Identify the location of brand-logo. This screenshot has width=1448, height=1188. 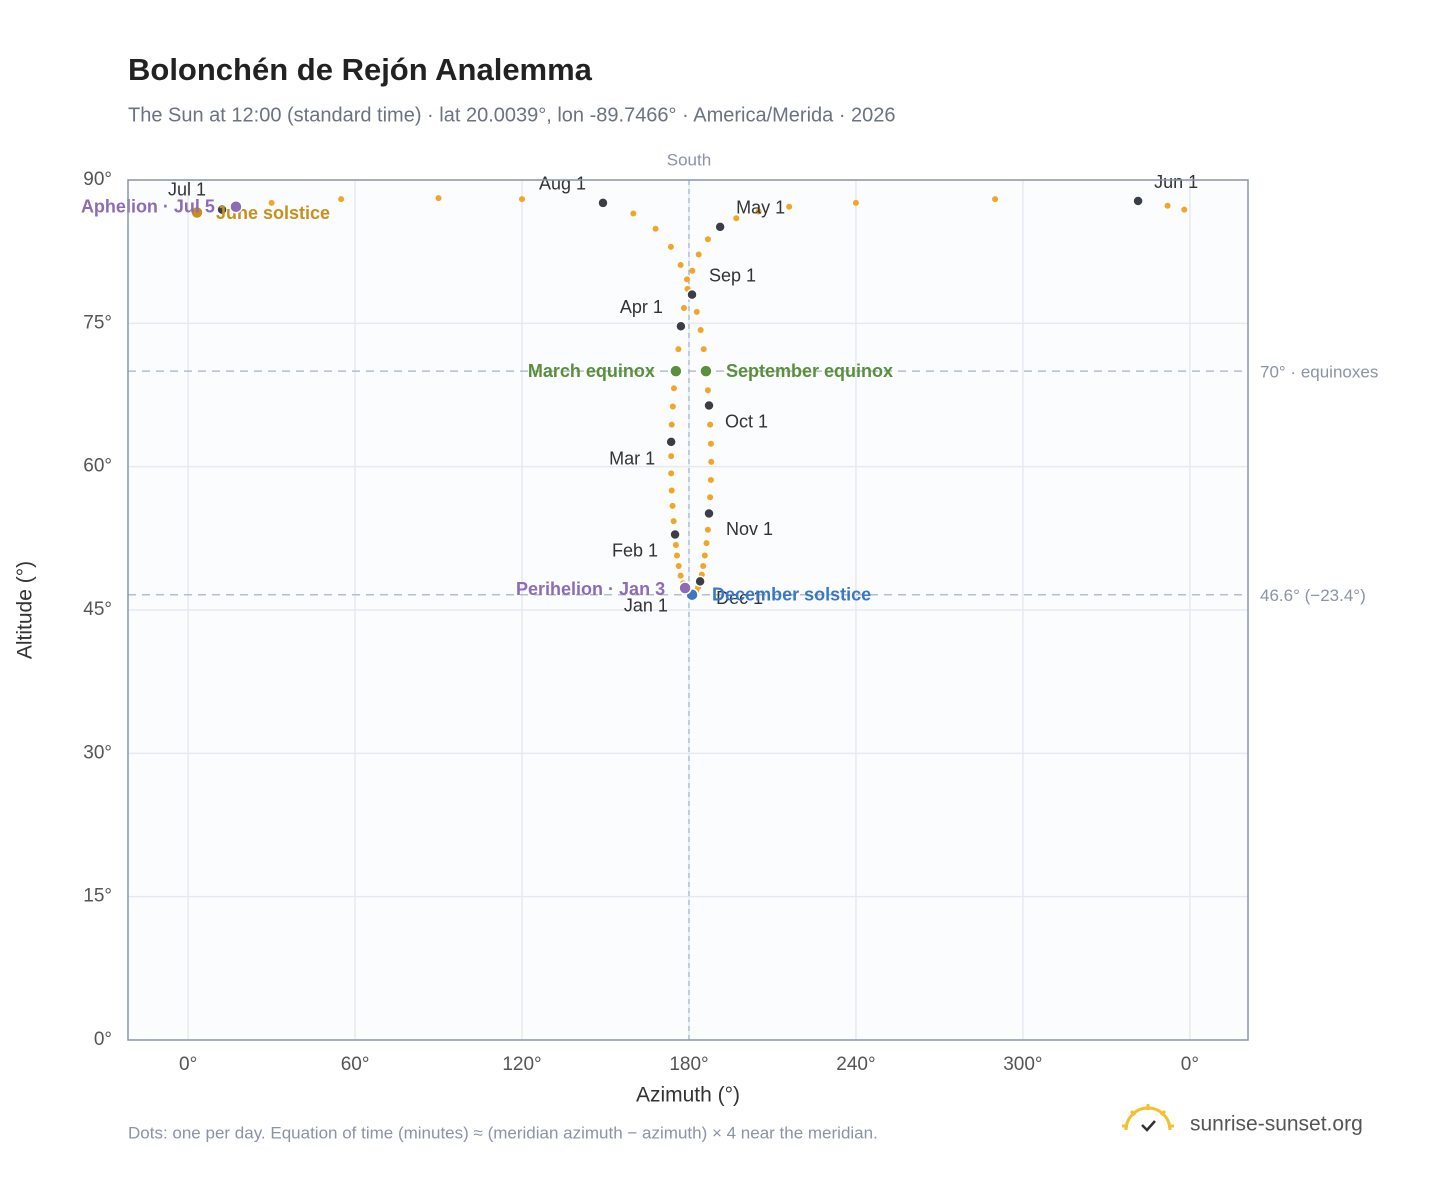
(1148, 1118).